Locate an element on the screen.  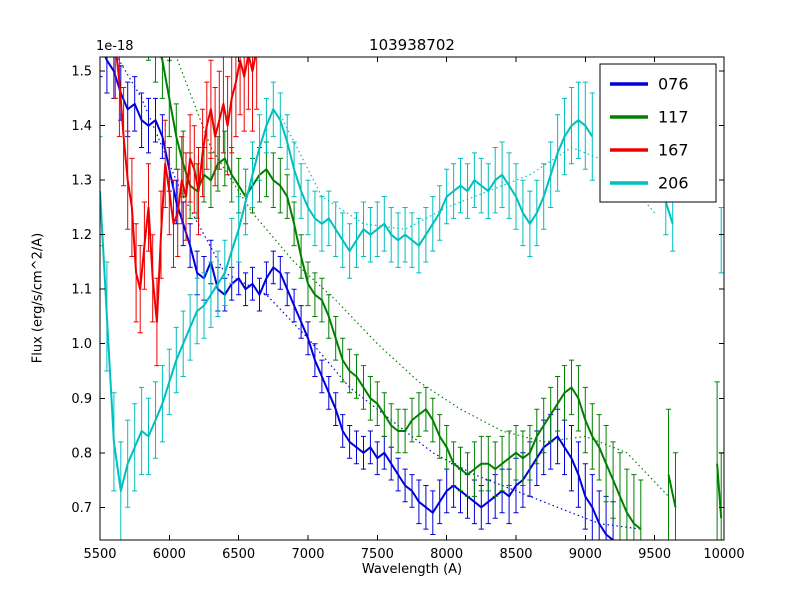
x-tick-label: 9000 is located at coordinates (585, 554).